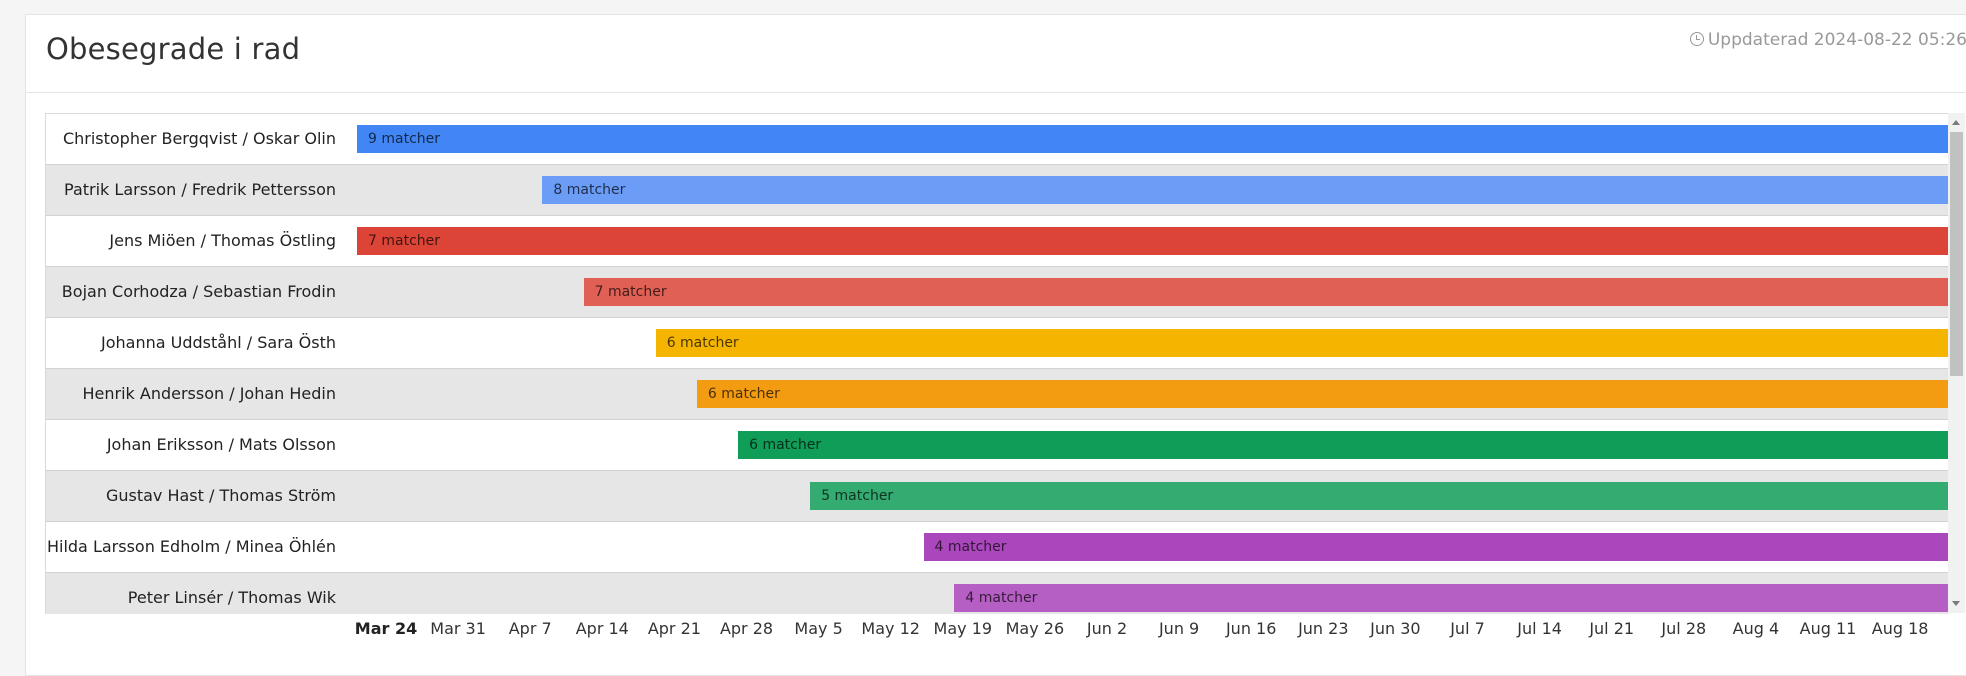 This screenshot has height=676, width=1966. I want to click on axis-tick-label: May 26, so click(1035, 628).